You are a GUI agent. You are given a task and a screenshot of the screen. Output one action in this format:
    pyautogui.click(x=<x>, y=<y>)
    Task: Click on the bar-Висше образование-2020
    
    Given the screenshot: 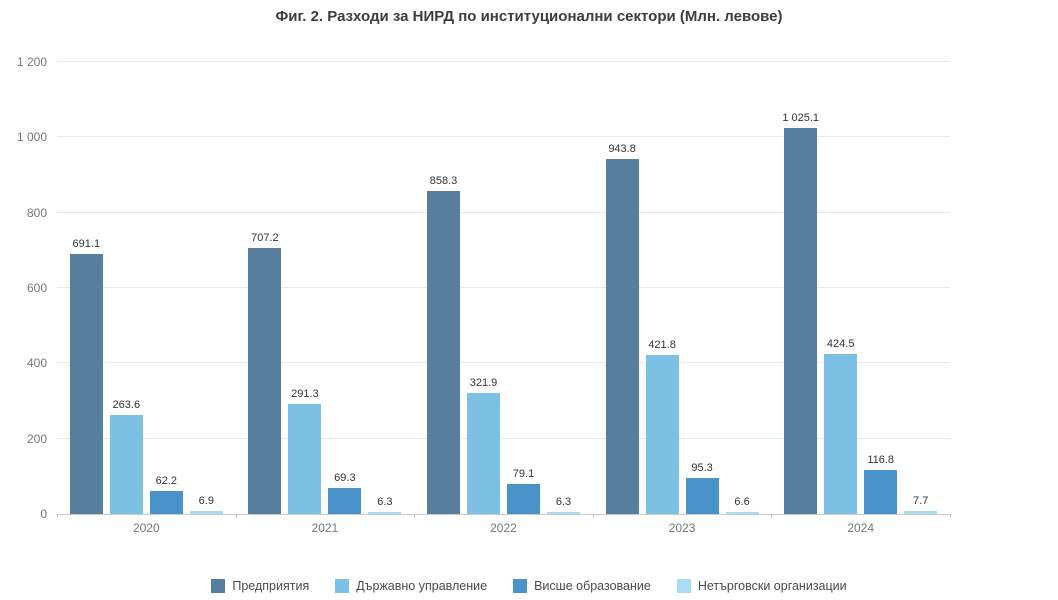 What is the action you would take?
    pyautogui.click(x=166, y=502)
    